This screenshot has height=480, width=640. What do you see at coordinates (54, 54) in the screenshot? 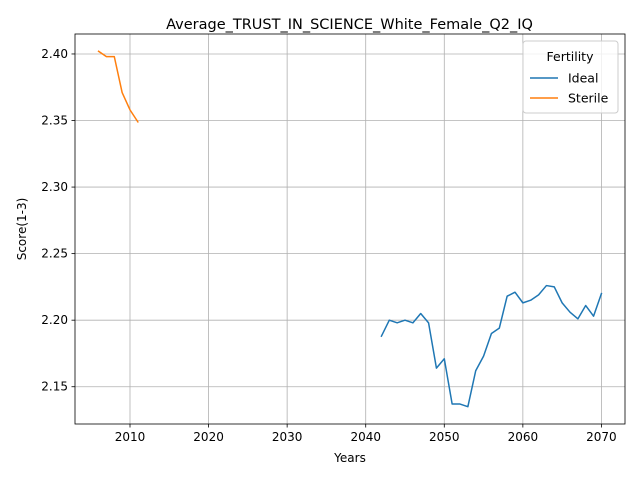
I see `y-tick-label: 2.40` at bounding box center [54, 54].